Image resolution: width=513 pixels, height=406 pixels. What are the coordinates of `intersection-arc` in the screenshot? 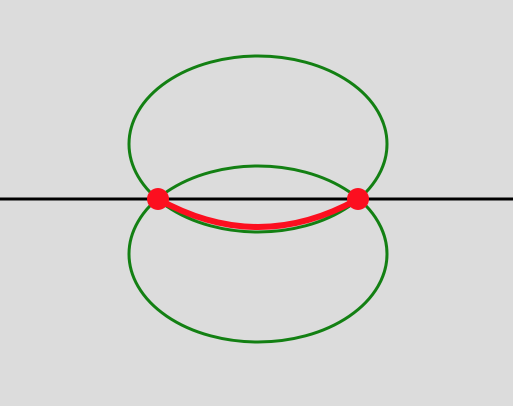 It's located at (258, 213).